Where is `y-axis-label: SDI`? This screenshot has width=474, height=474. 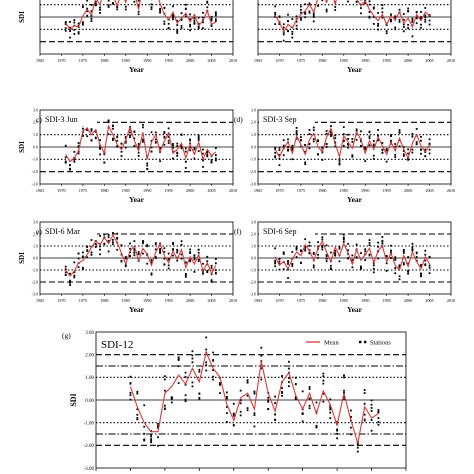 y-axis-label: SDI is located at coordinates (22, 17).